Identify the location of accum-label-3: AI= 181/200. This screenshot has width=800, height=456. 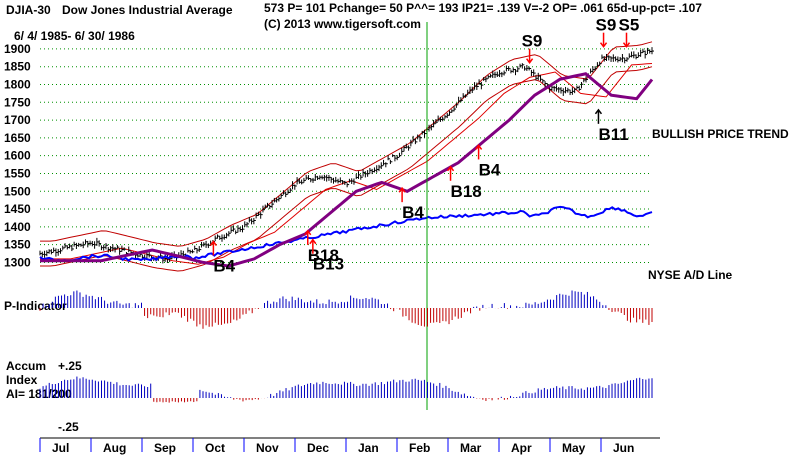
(39, 394).